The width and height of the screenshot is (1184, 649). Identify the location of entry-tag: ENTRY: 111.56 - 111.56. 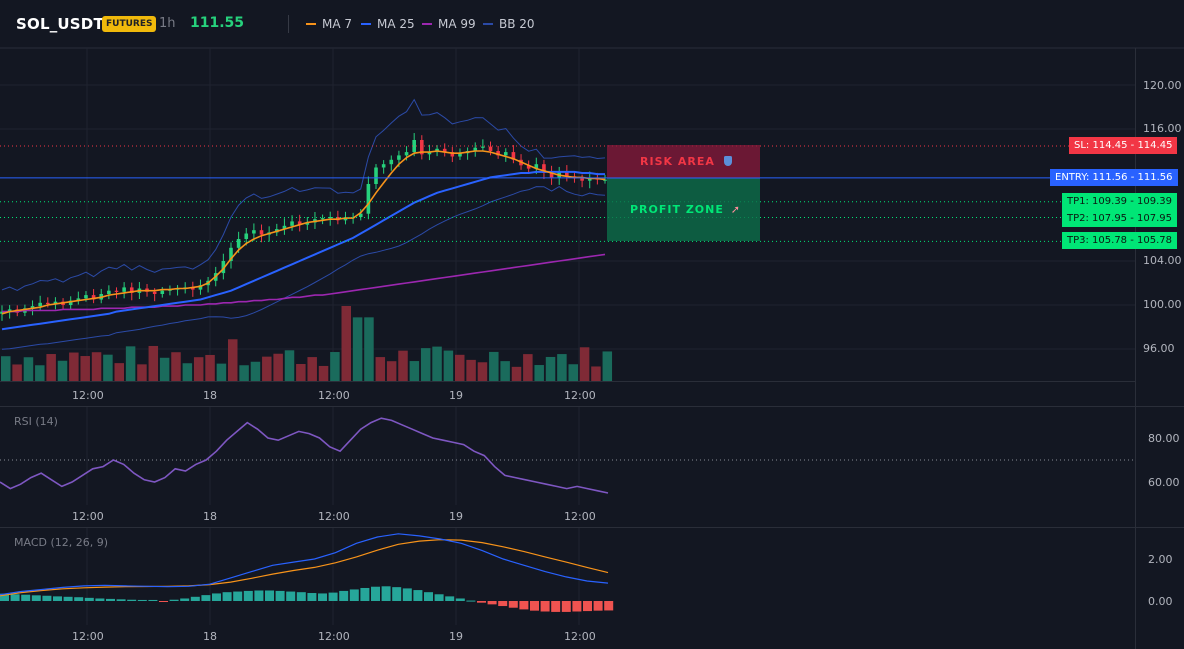
(1114, 177).